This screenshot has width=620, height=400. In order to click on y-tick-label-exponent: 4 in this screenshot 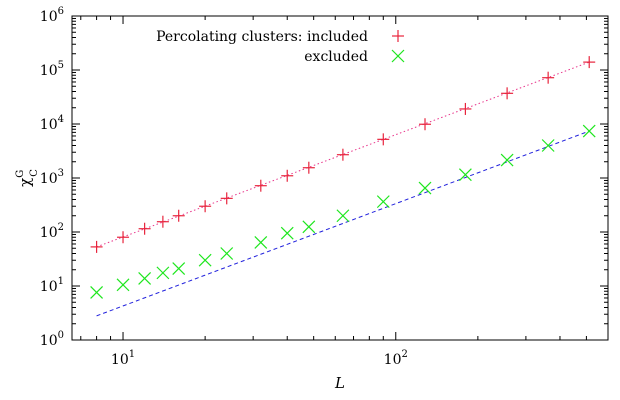, I will do `click(61, 119)`.